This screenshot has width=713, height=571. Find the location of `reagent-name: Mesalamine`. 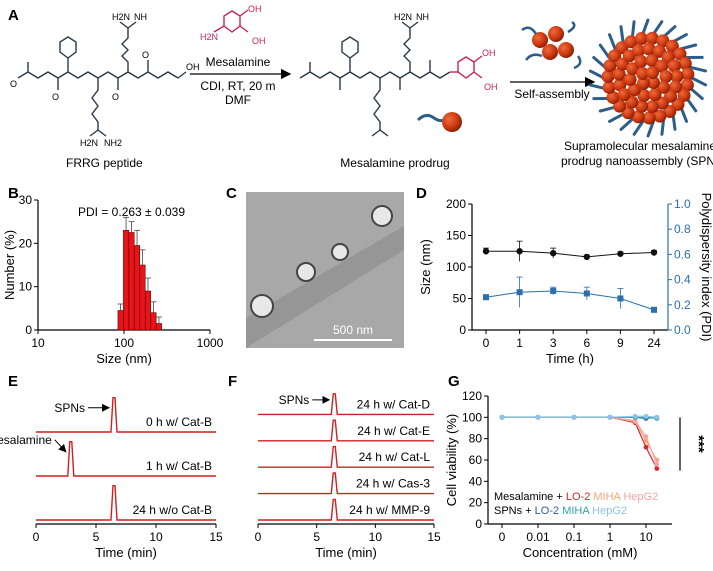

reagent-name: Mesalamine is located at coordinates (238, 62).